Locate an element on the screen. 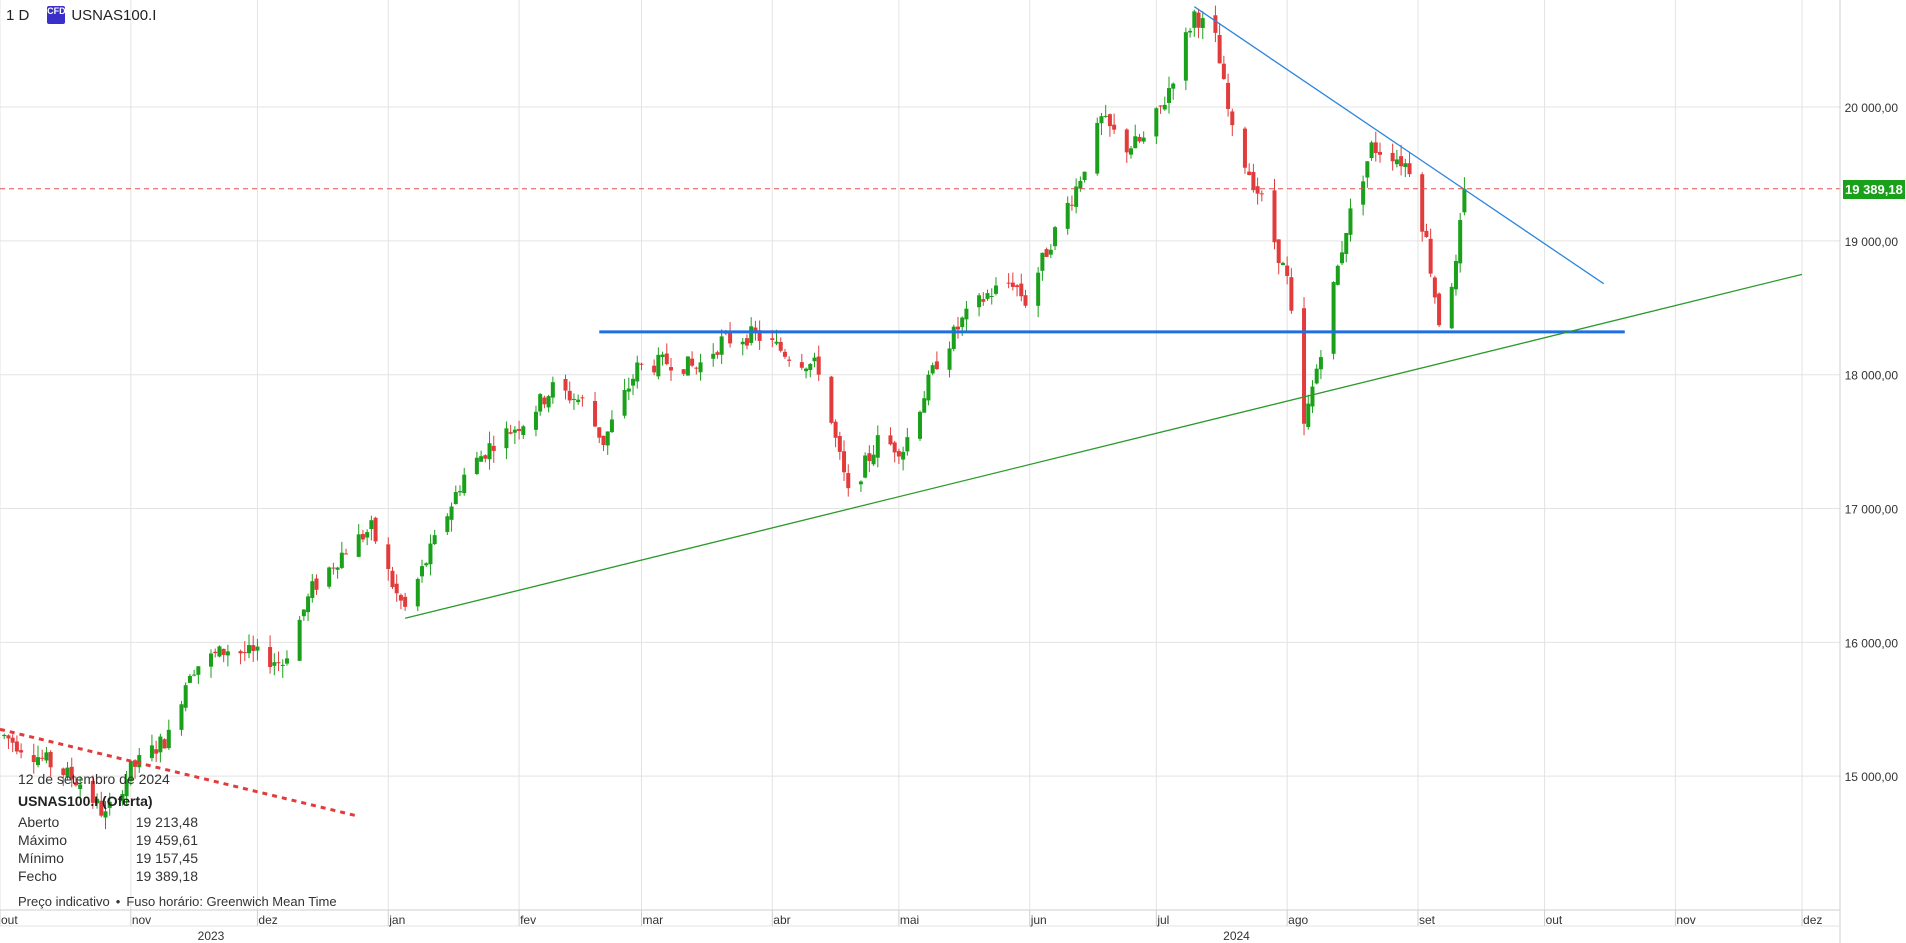 The height and width of the screenshot is (943, 1906). x-tick-label: nov is located at coordinates (141, 920).